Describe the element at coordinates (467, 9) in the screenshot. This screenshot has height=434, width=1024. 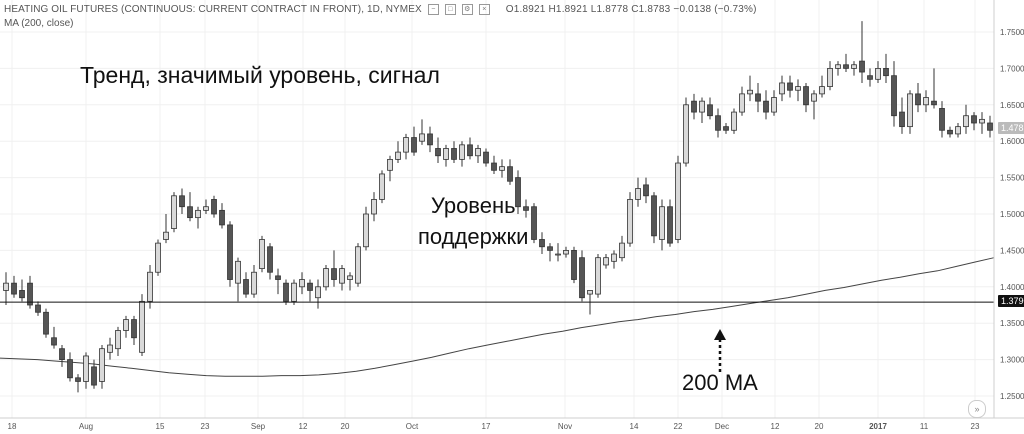
I see `settings-gear-icon: ⚙` at that location.